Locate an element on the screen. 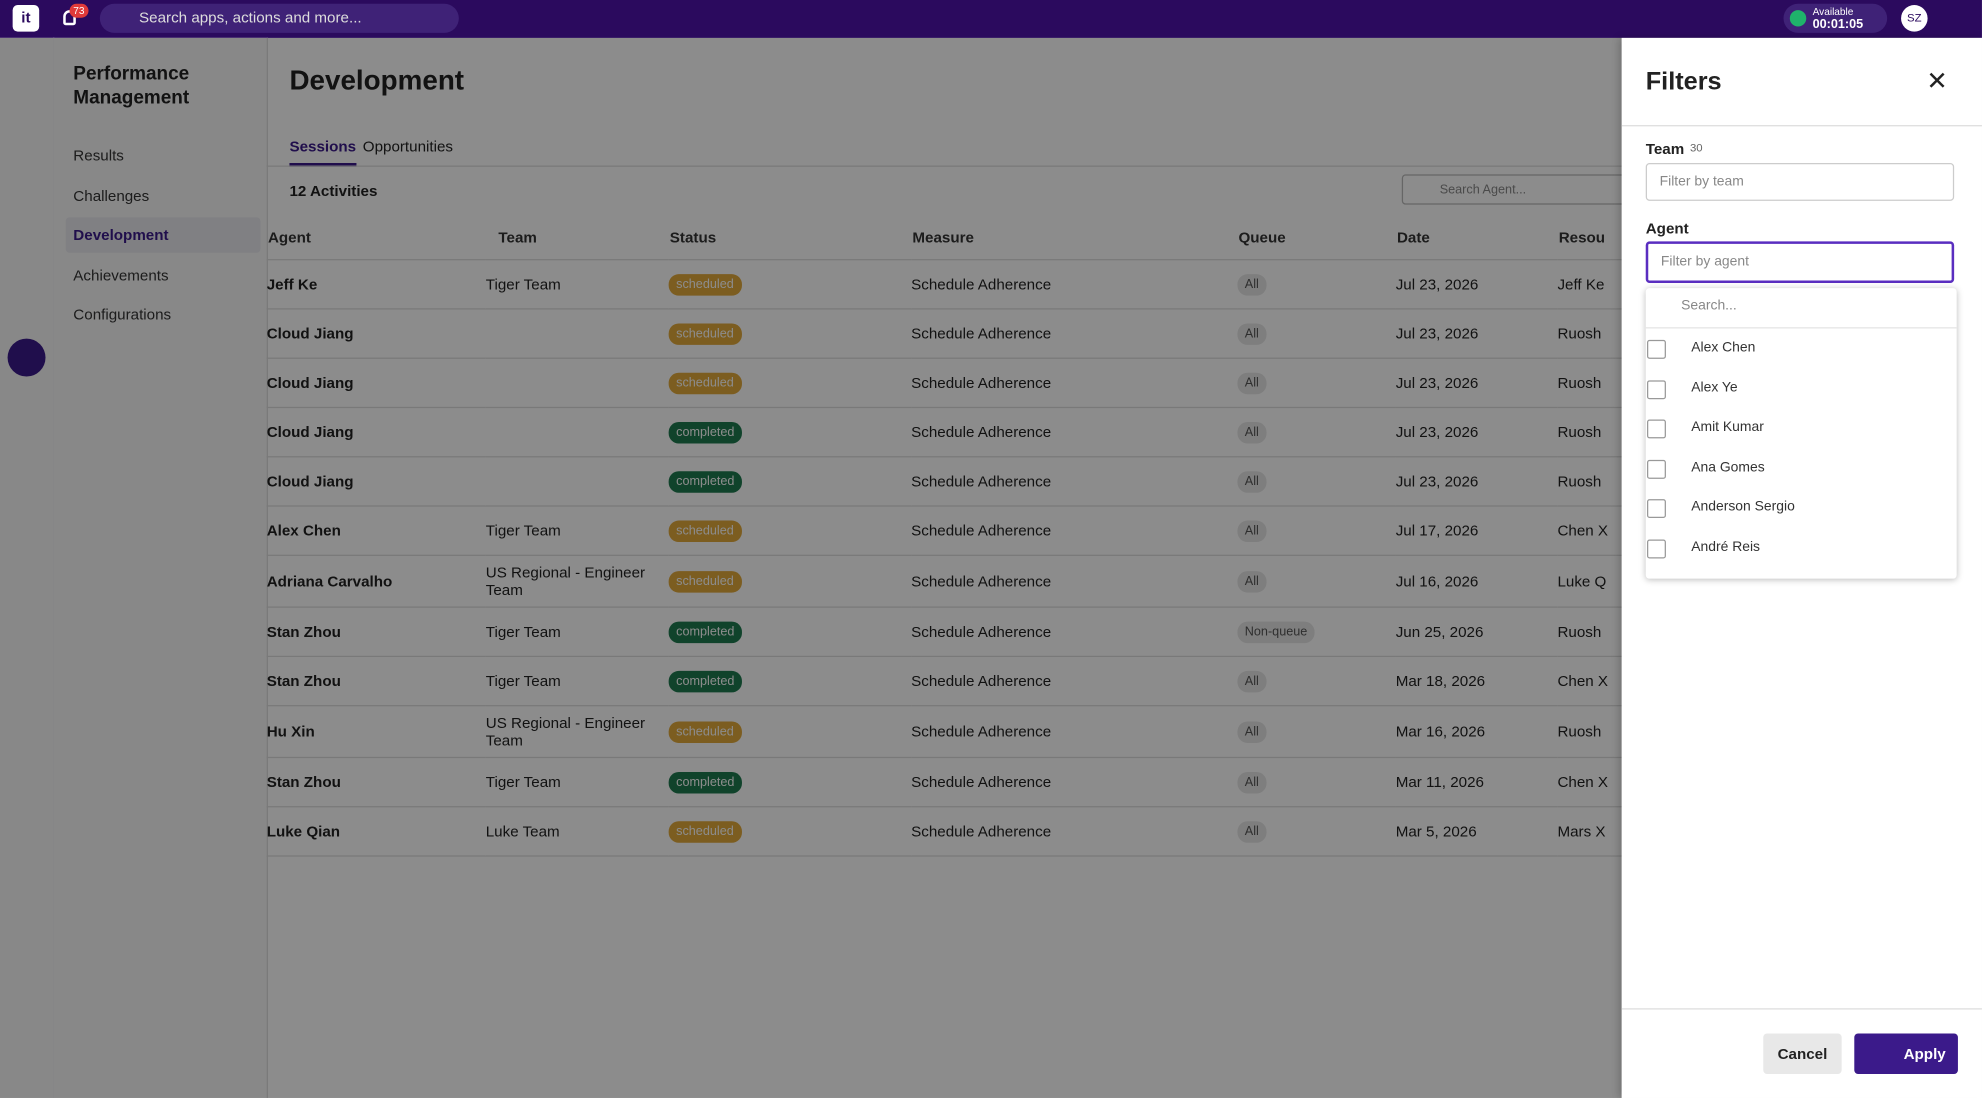 This screenshot has width=1982, height=1098. tab: Sessions is located at coordinates (323, 152).